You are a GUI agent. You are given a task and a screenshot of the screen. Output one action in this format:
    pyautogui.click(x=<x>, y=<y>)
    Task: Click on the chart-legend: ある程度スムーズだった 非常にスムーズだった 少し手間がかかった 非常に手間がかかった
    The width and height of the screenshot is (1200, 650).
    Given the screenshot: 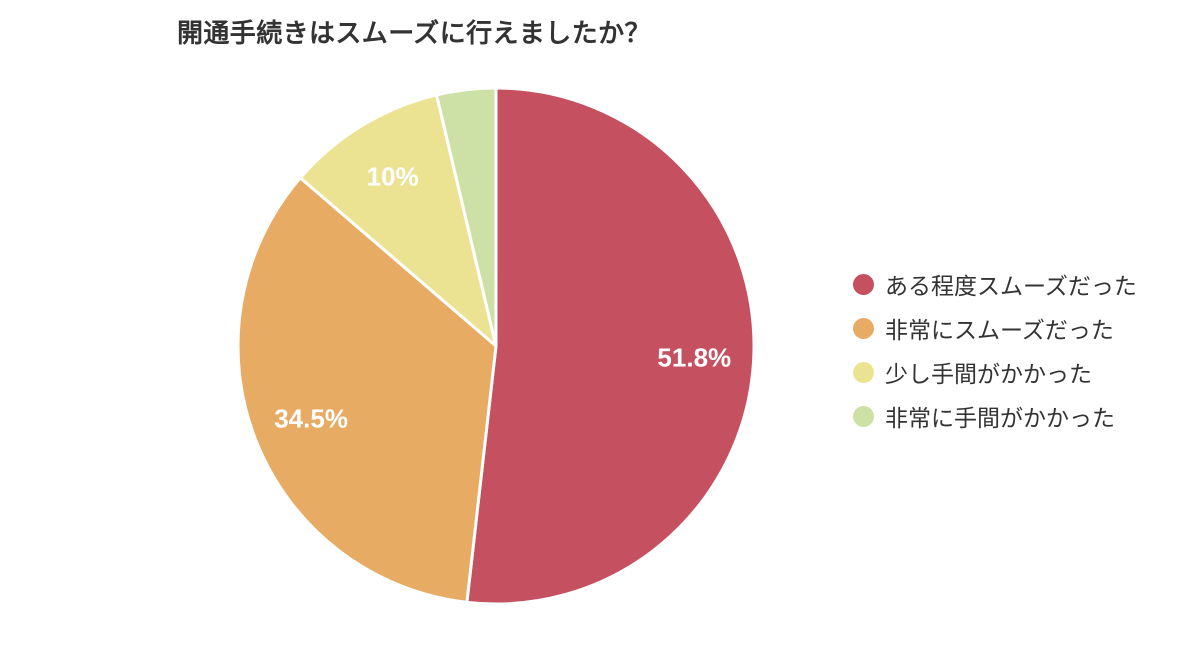 What is the action you would take?
    pyautogui.click(x=995, y=350)
    